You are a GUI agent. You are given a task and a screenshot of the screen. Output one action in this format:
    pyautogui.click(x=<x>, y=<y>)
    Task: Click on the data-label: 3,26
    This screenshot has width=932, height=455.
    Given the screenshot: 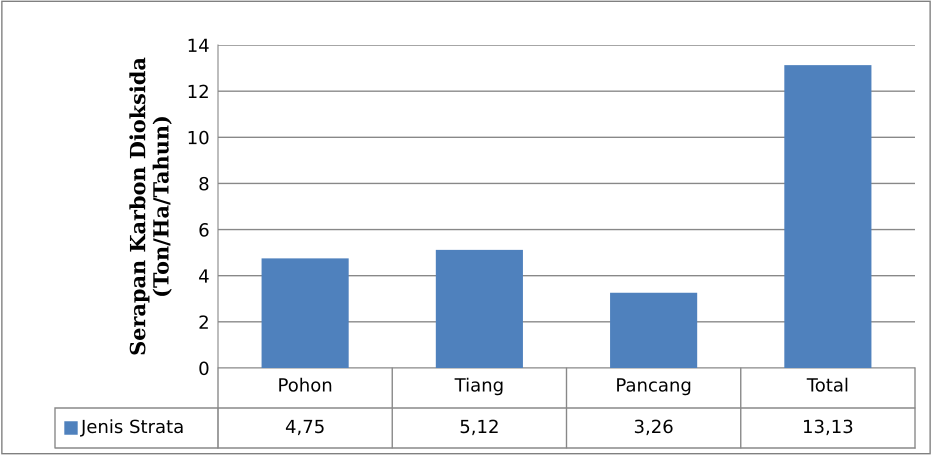 What is the action you would take?
    pyautogui.click(x=653, y=428)
    